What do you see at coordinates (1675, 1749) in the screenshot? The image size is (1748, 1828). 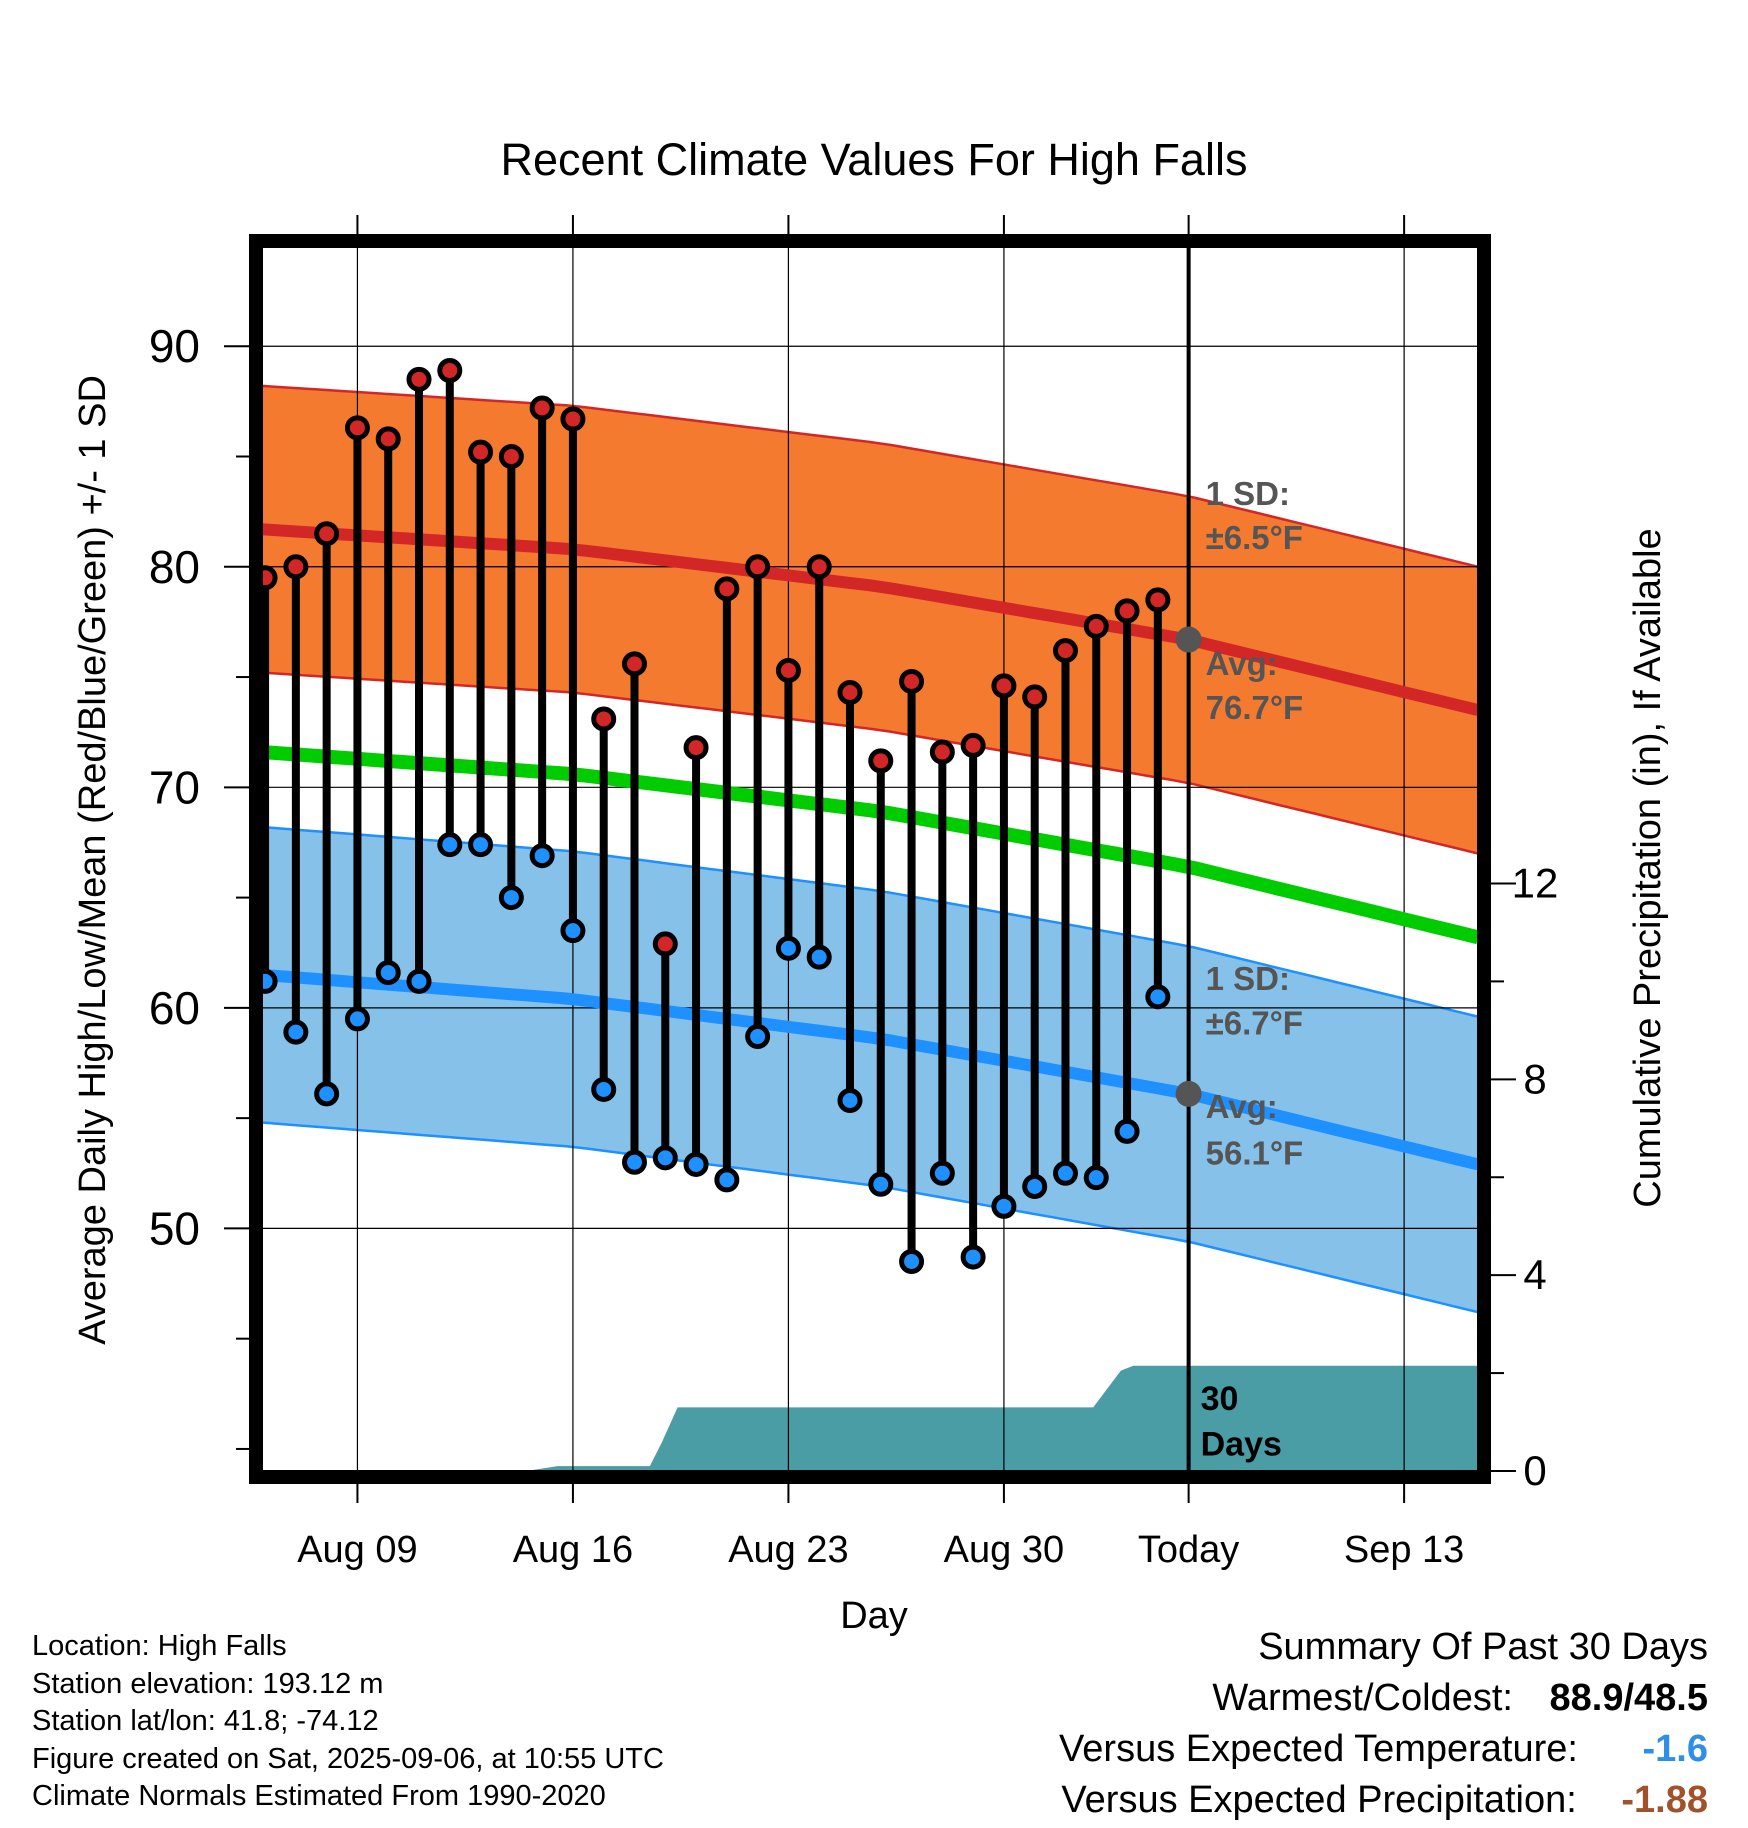 I see `temp-departure-value: -1.6` at bounding box center [1675, 1749].